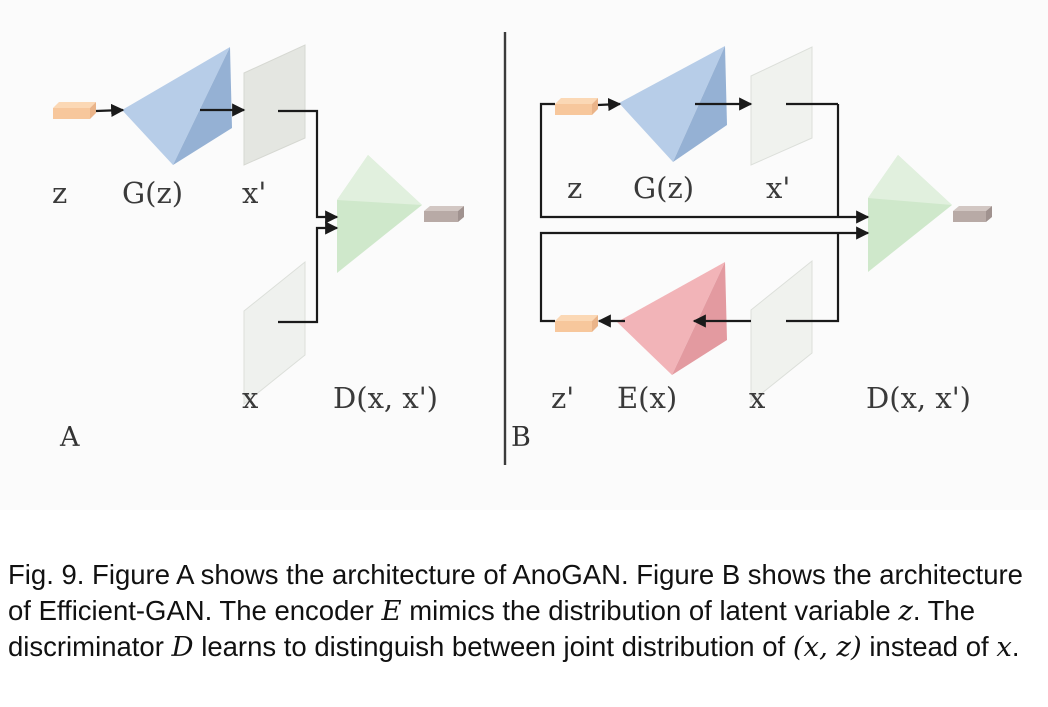 This screenshot has height=707, width=1048. I want to click on encoder-prism, so click(672, 318).